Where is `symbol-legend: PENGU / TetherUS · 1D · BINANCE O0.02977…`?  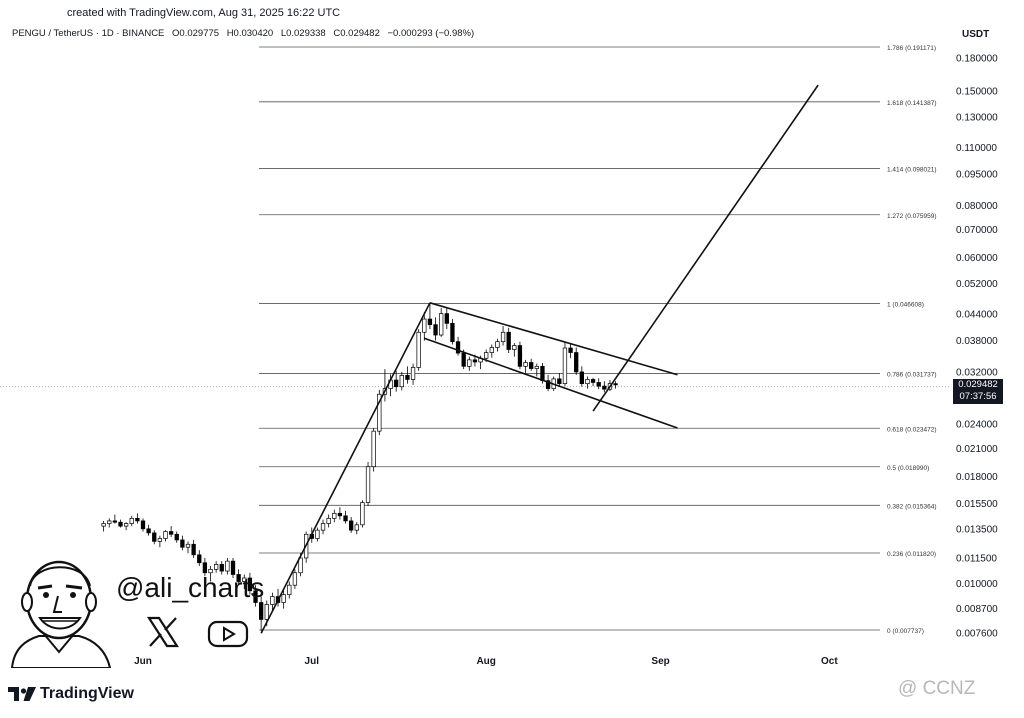 symbol-legend: PENGU / TetherUS · 1D · BINANCE O0.02977… is located at coordinates (245, 33).